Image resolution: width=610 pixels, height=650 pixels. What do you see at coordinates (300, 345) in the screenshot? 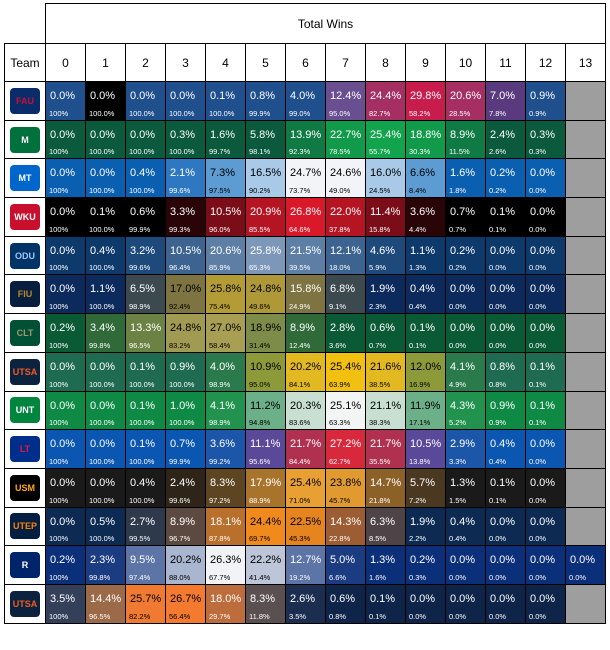
I see `cumulative-value: 12.4%` at bounding box center [300, 345].